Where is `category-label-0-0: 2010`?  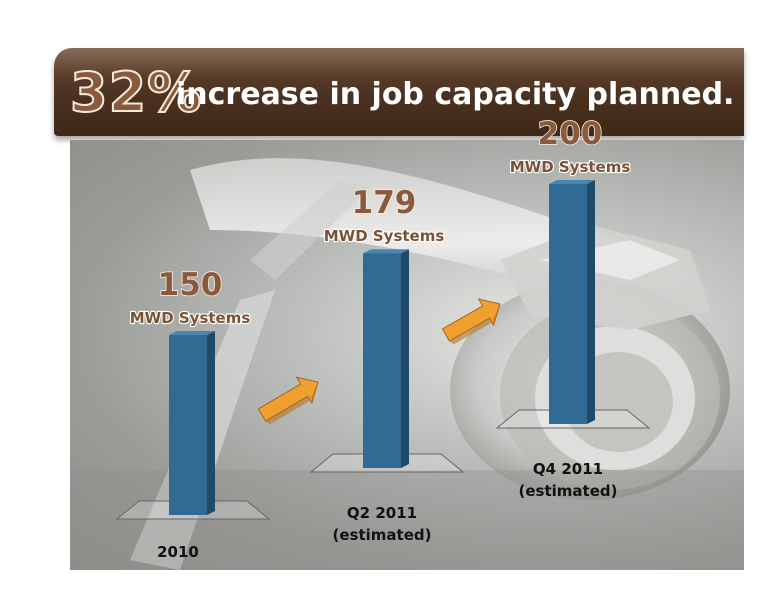 category-label-0-0: 2010 is located at coordinates (178, 552).